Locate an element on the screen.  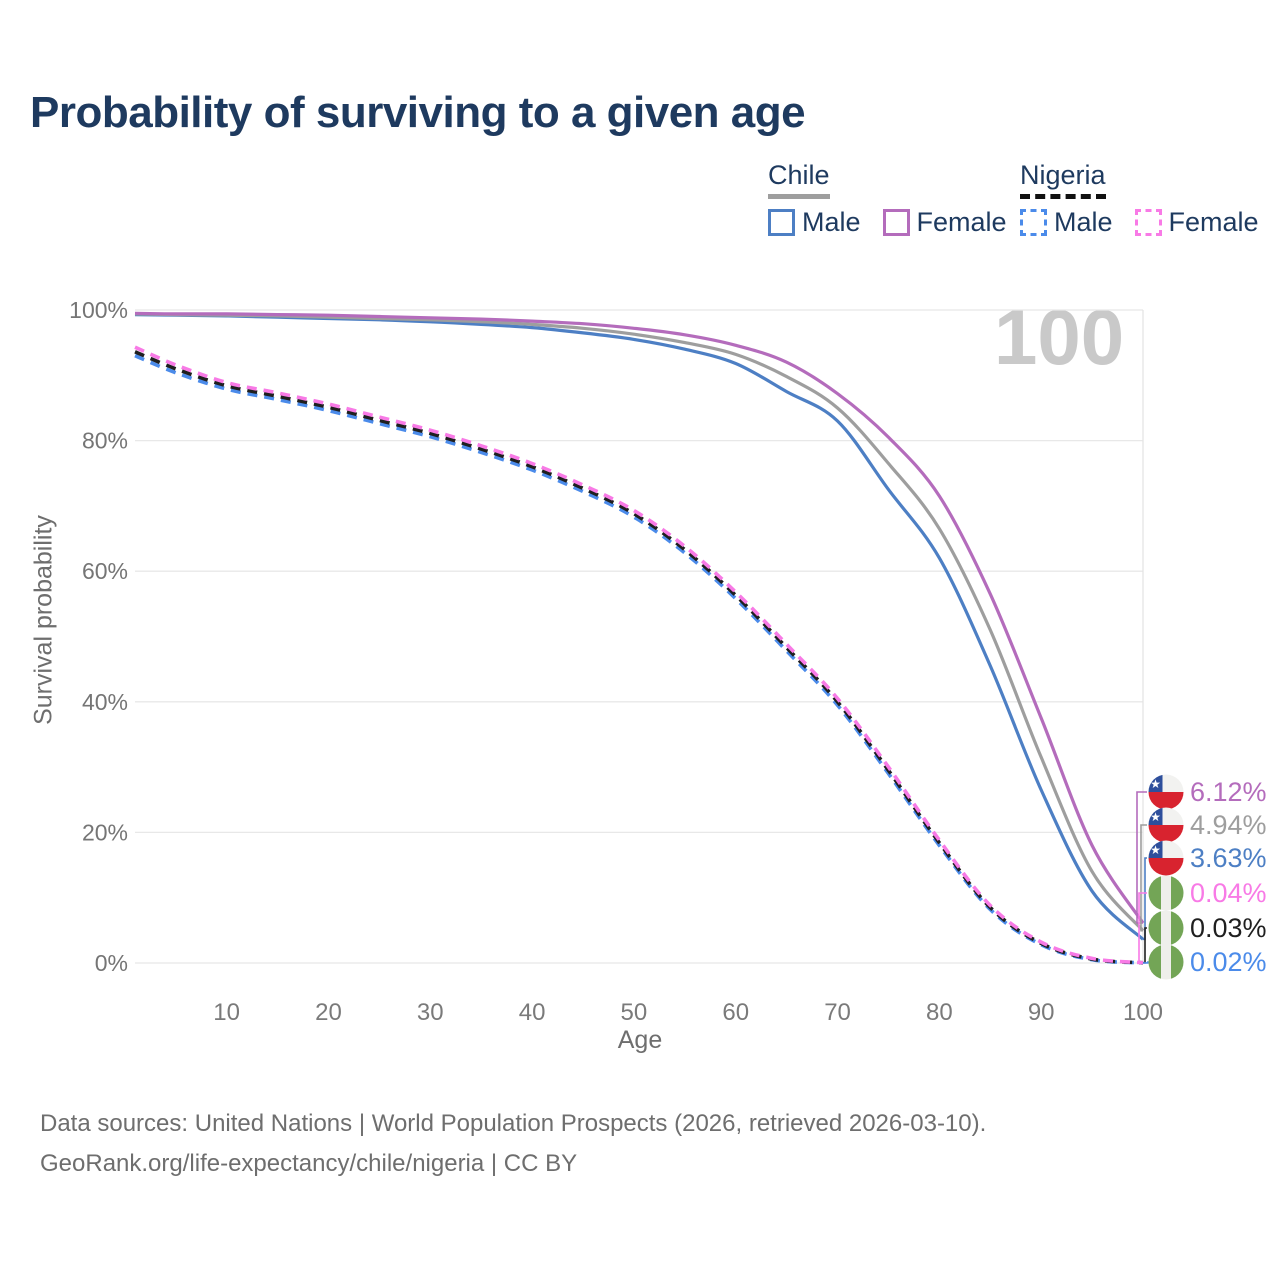
x-tick-label-40: 40 is located at coordinates (532, 1012).